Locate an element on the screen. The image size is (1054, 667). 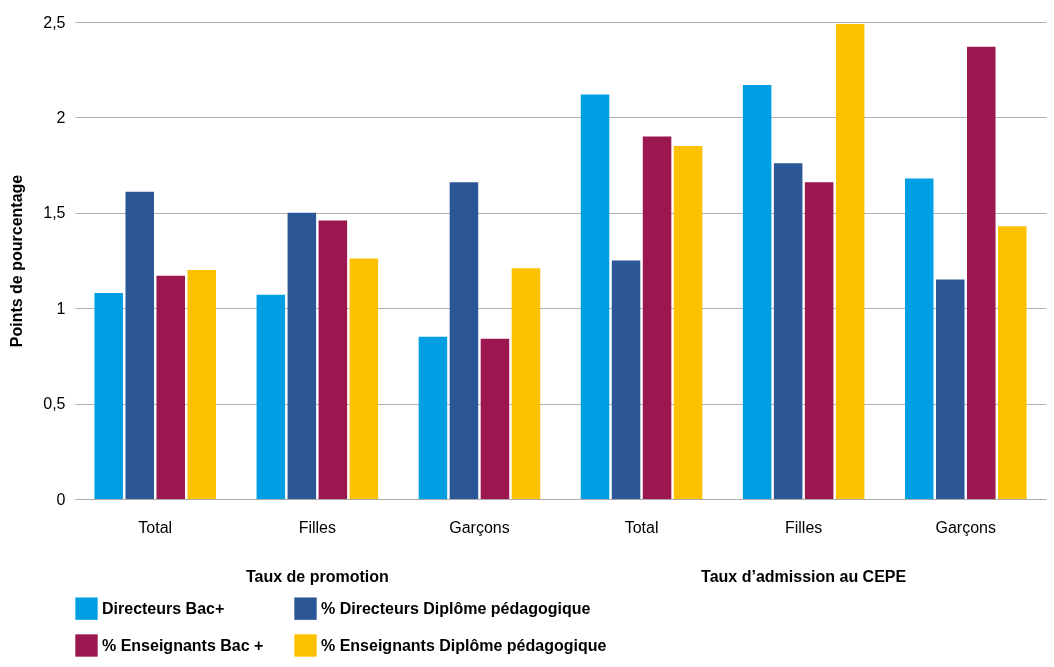
text: Taux de promotion is located at coordinates (317, 576).